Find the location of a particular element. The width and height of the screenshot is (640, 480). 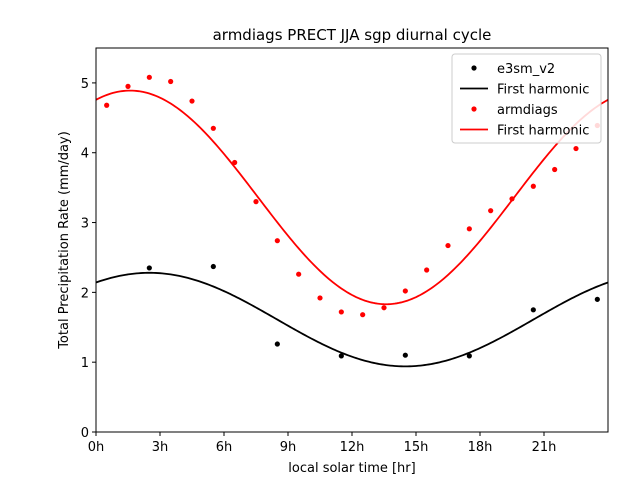

y-tick-label: 4 is located at coordinates (85, 154).